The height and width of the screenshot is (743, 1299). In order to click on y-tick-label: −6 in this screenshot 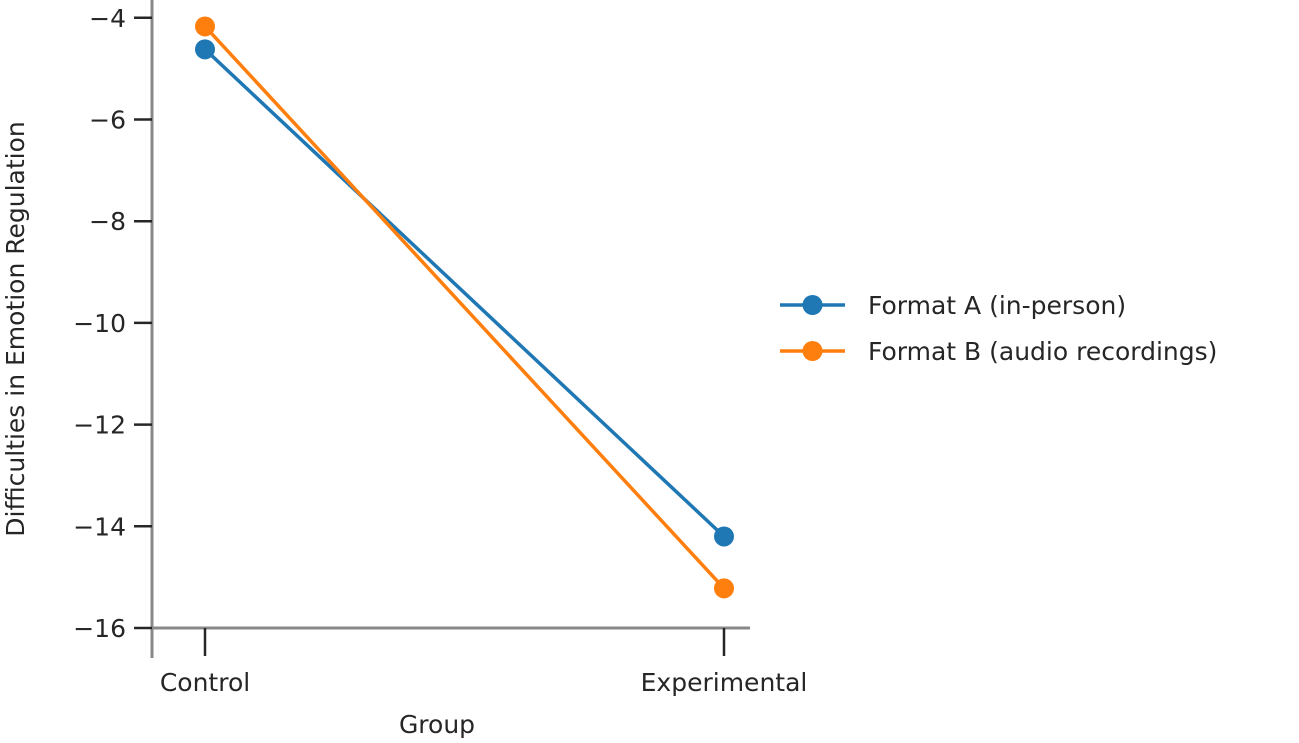, I will do `click(107, 119)`.